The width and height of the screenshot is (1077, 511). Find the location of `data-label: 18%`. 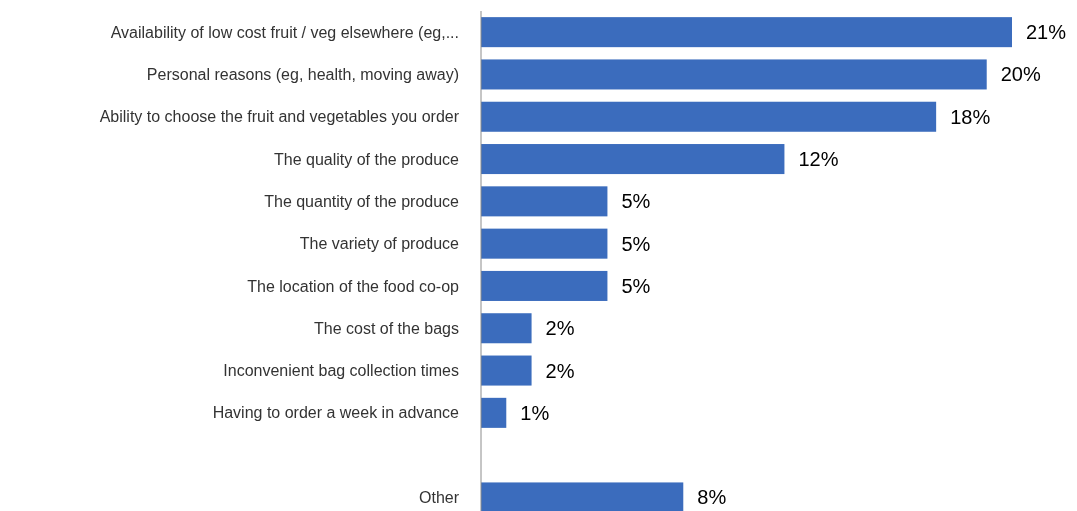

data-label: 18% is located at coordinates (970, 116).